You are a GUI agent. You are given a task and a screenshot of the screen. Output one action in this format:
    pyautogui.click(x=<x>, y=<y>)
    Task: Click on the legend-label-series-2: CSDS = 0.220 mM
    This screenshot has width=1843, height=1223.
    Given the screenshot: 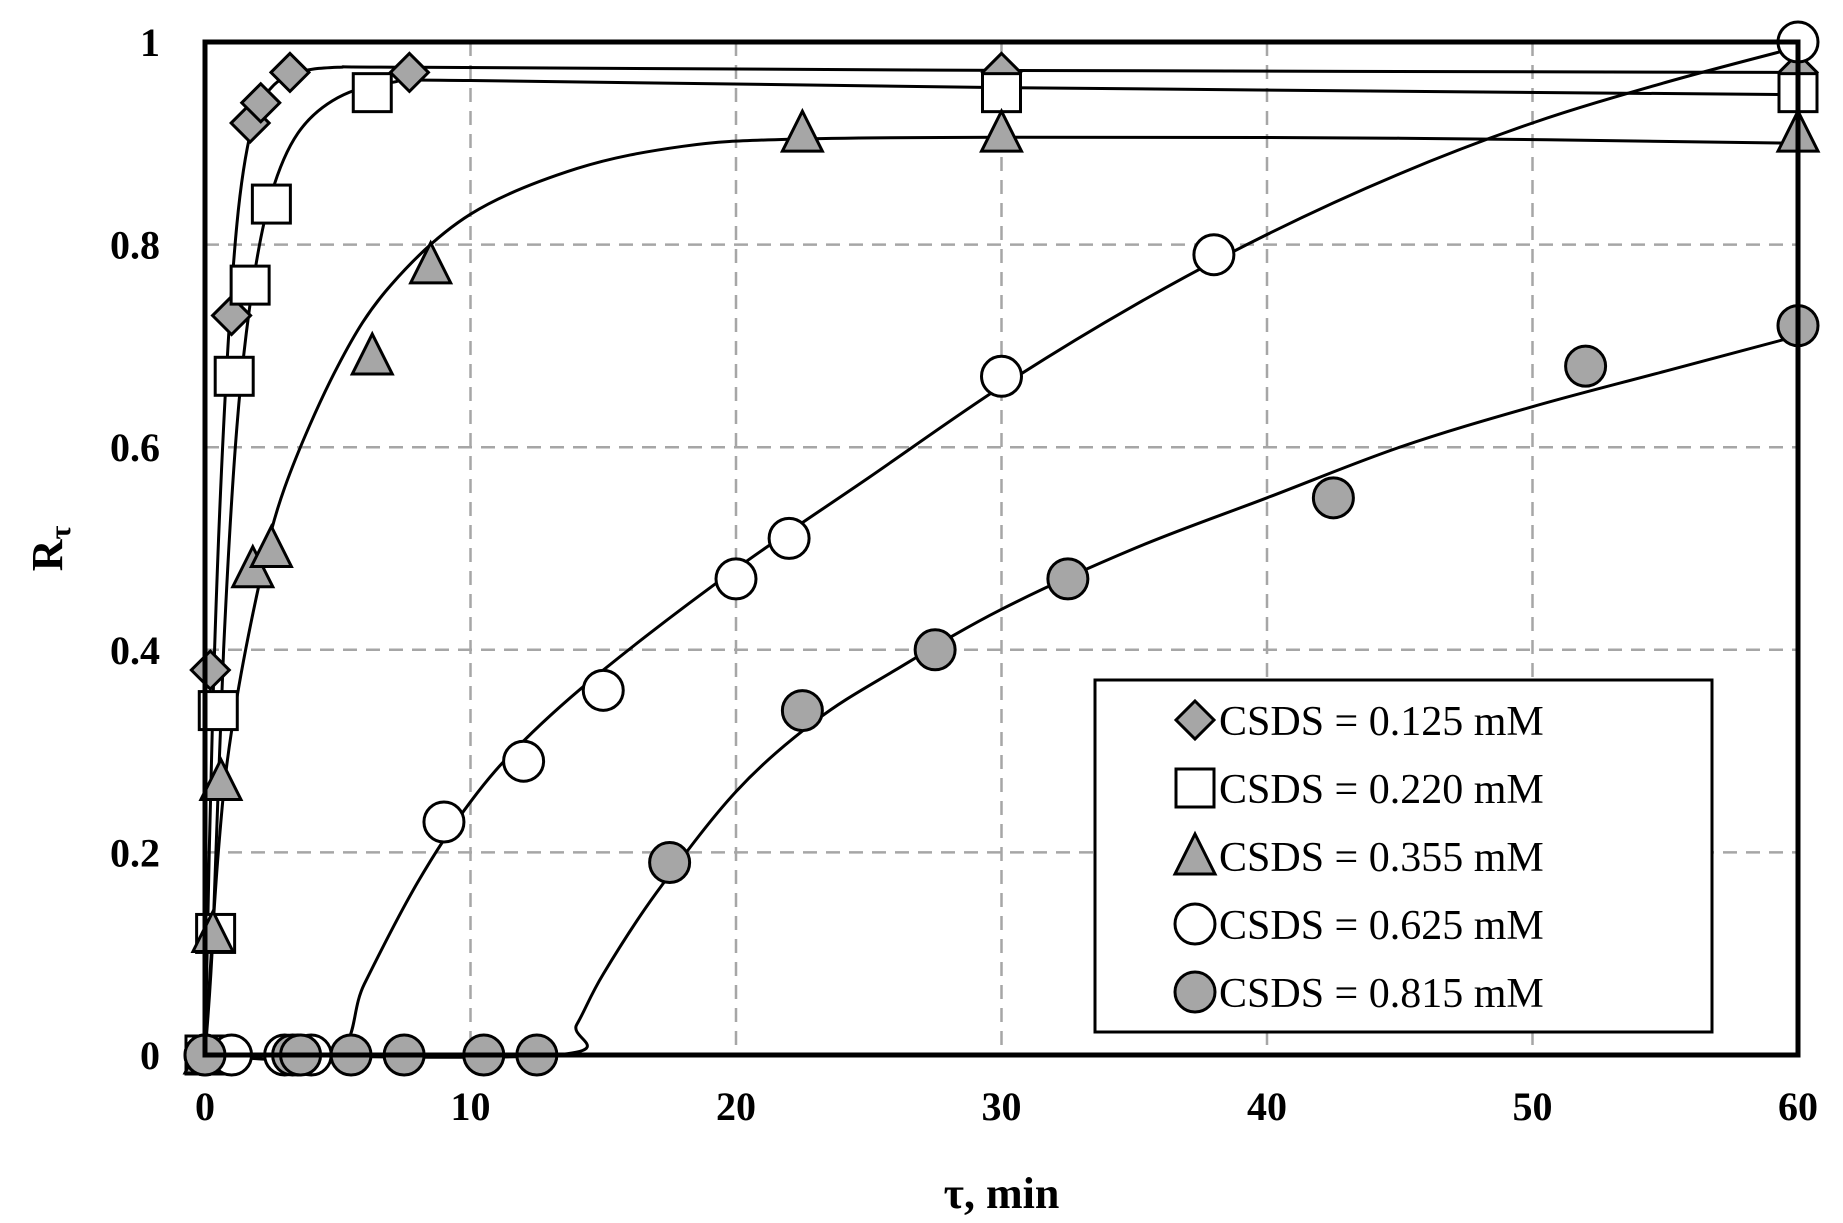 What is the action you would take?
    pyautogui.click(x=1381, y=790)
    